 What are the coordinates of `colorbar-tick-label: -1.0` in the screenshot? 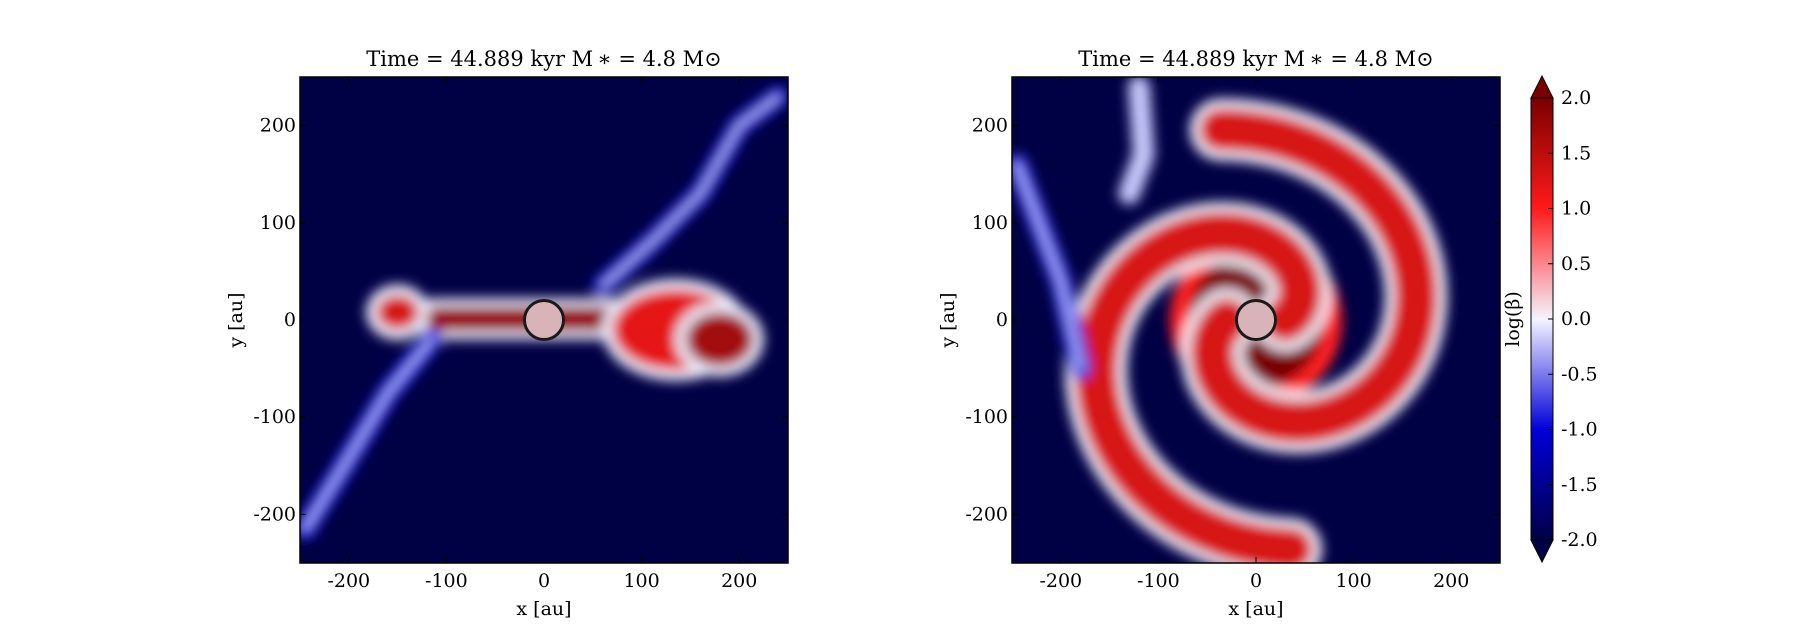 It's located at (1579, 430).